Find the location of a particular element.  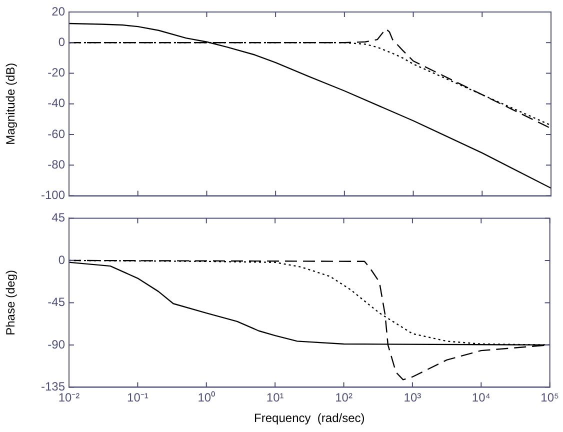

y-tick-label: -40 is located at coordinates (57, 103).